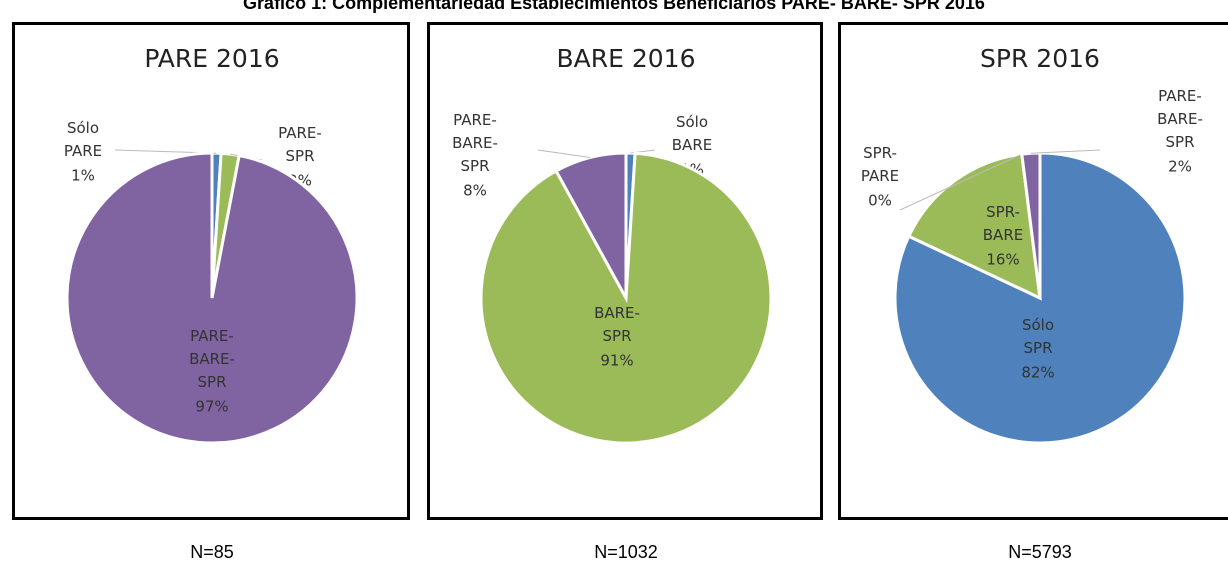 The height and width of the screenshot is (570, 1228). Describe the element at coordinates (617, 324) in the screenshot. I see `slice-category: BARE-SPR` at that location.